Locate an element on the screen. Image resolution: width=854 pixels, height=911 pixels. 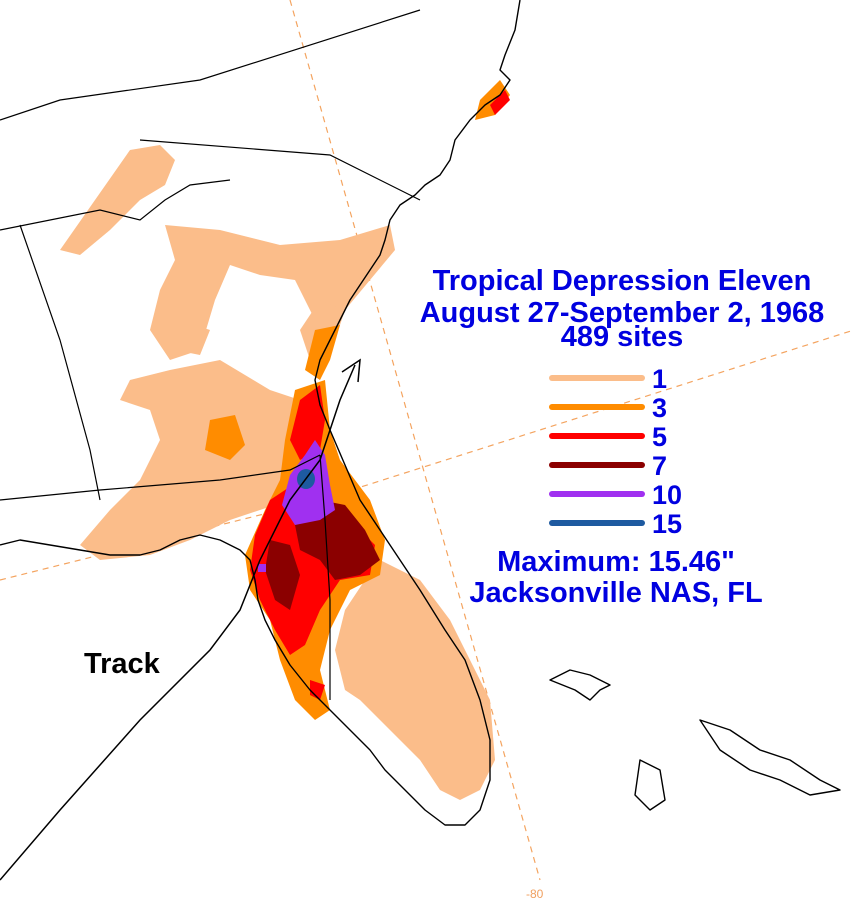
maximum-location: Jacksonville NAS, FL is located at coordinates (615, 593).